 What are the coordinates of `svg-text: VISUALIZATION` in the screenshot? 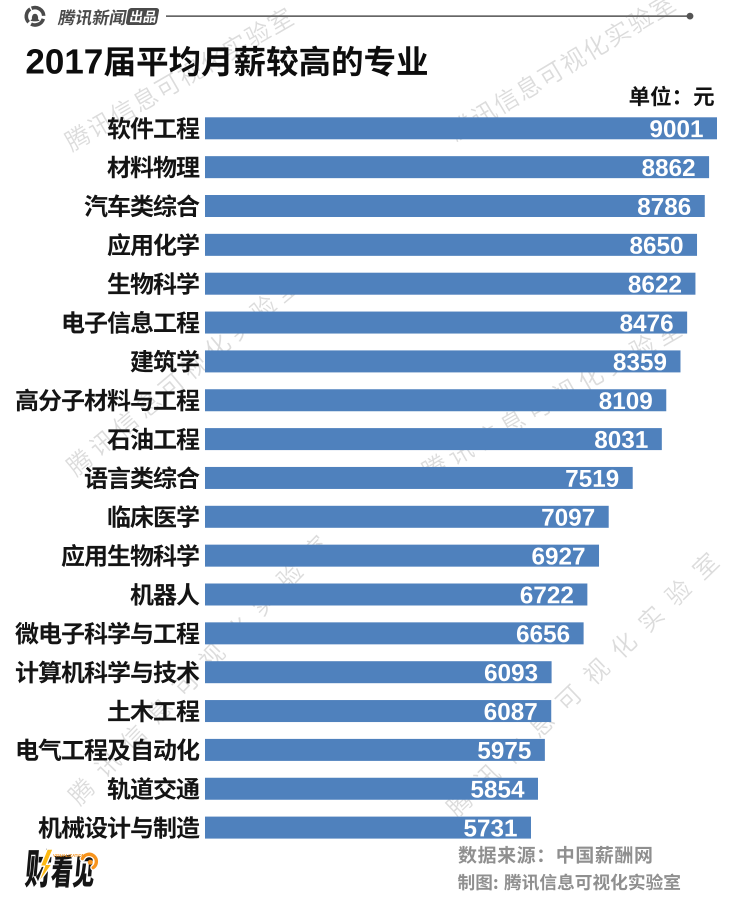 It's located at (69, 855).